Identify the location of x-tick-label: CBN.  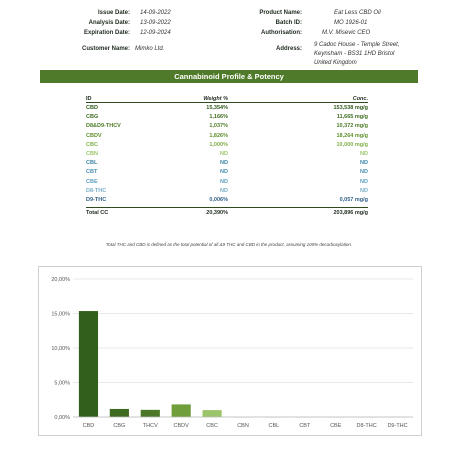
(243, 426).